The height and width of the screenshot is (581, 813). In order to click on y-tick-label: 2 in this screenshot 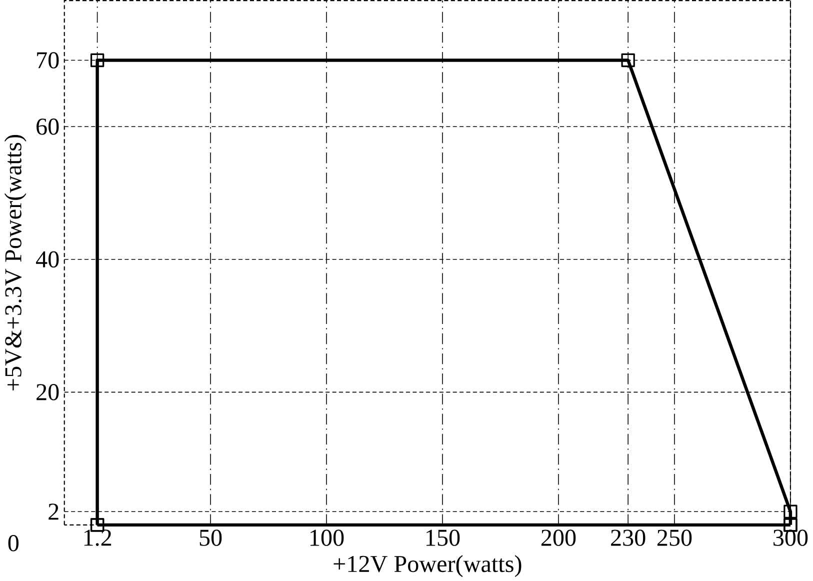, I will do `click(53, 511)`.